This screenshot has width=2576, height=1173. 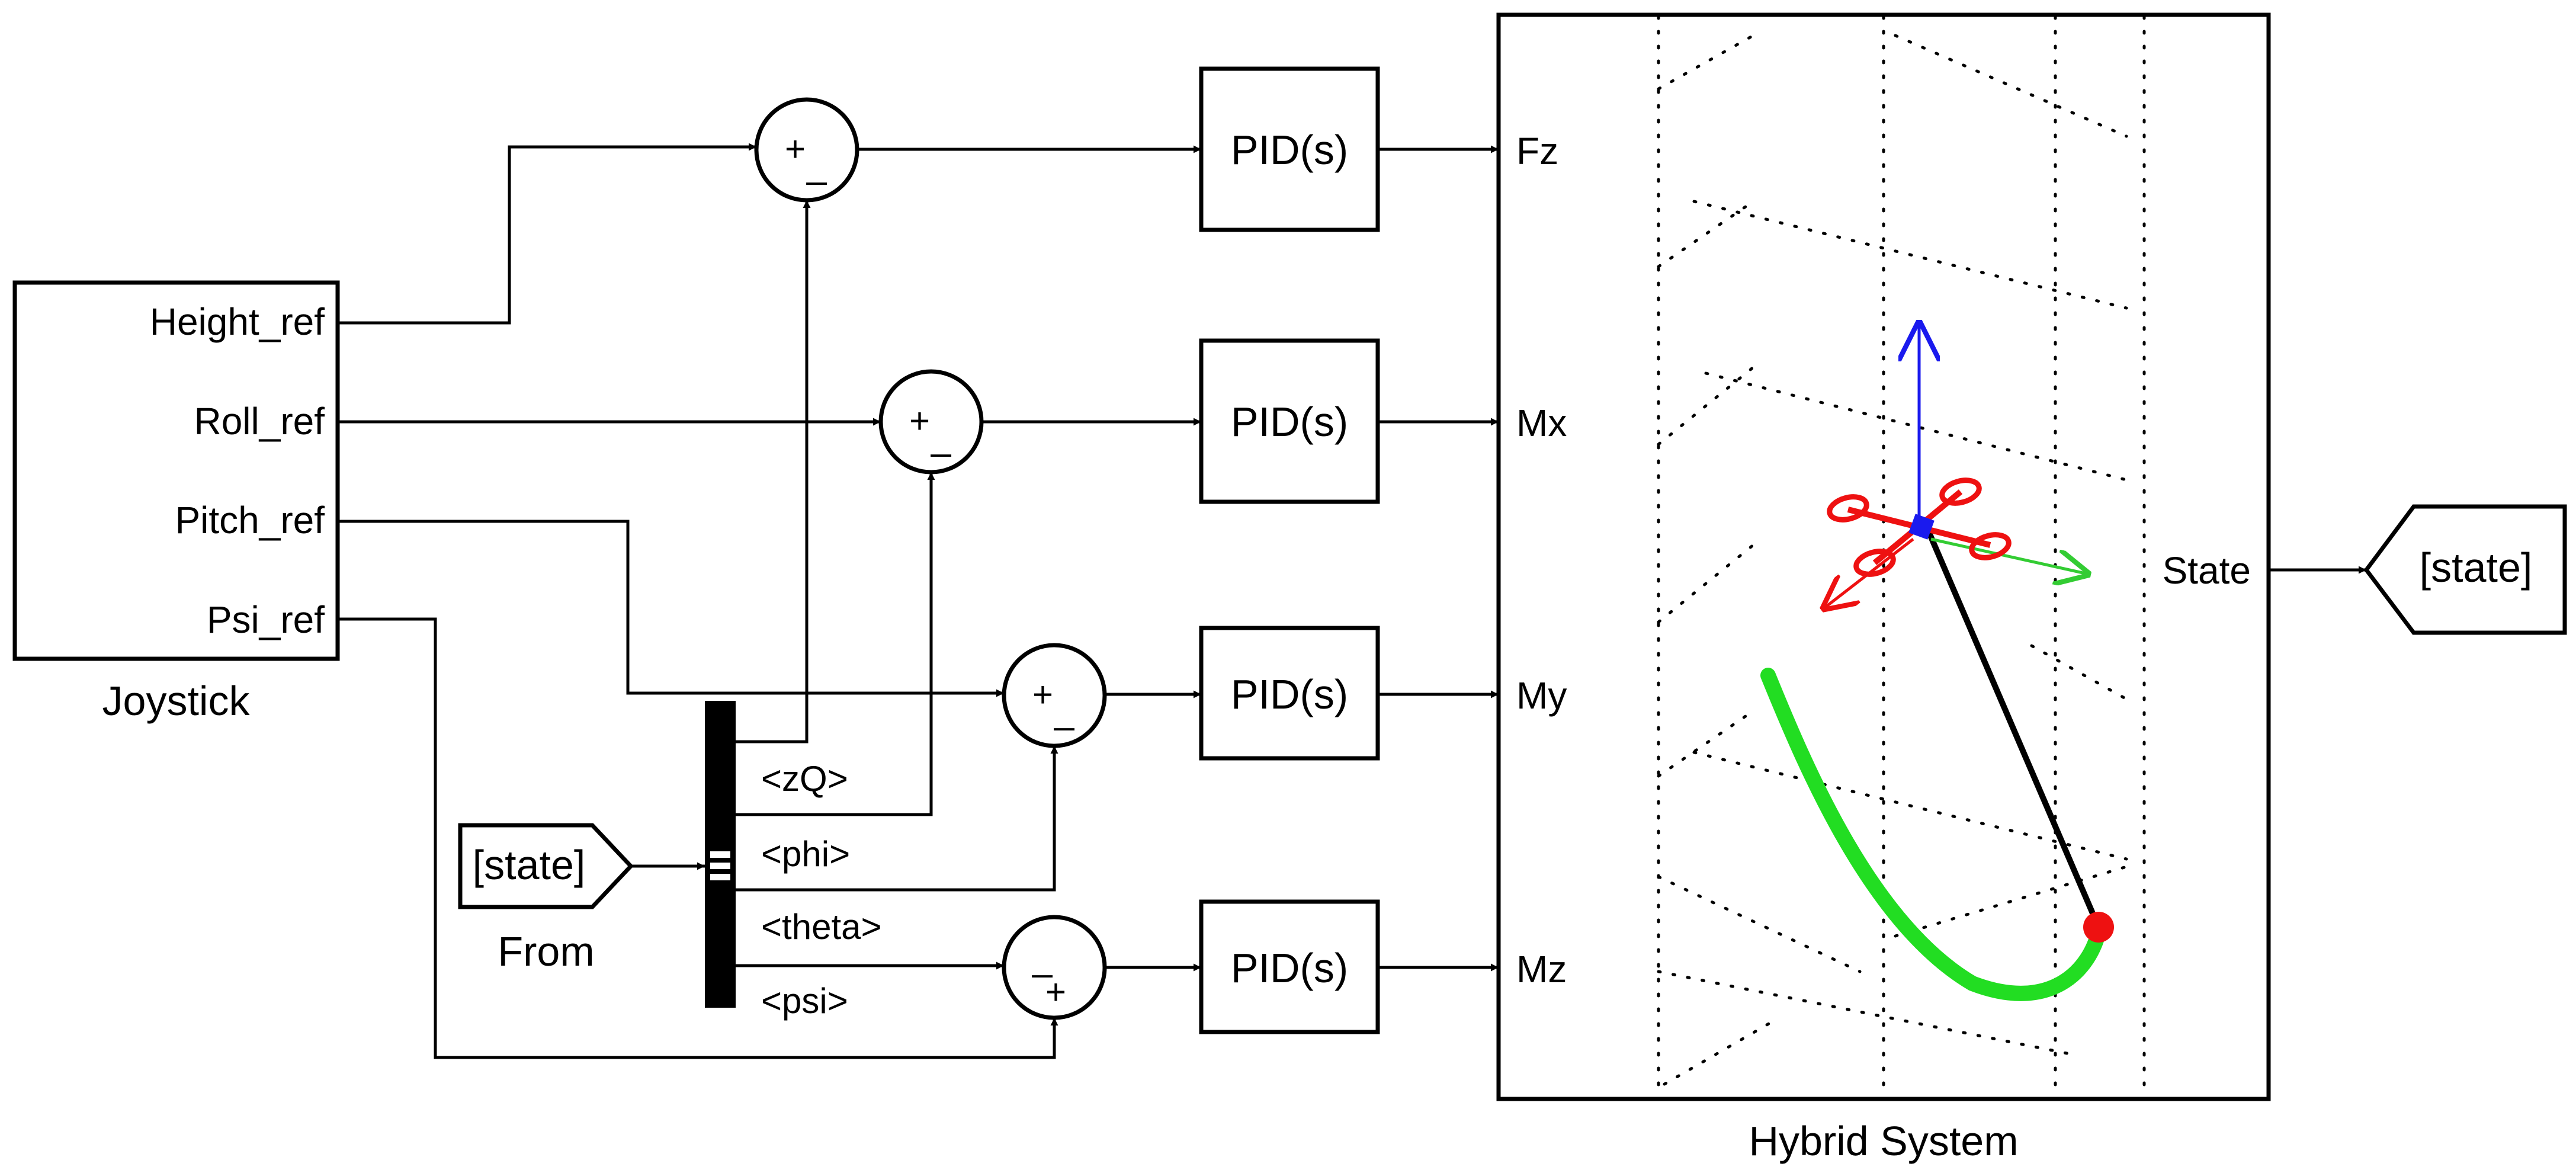 I want to click on bus-signal-theta: <theta>, so click(x=822, y=927).